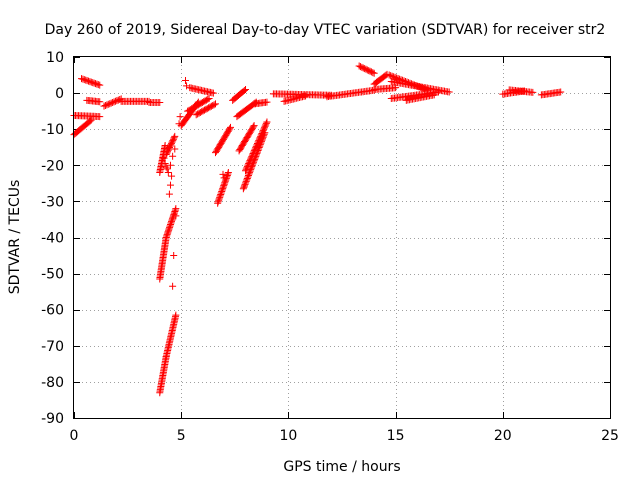 This screenshot has width=640, height=480. What do you see at coordinates (52, 383) in the screenshot?
I see `y-tick-label: -80` at bounding box center [52, 383].